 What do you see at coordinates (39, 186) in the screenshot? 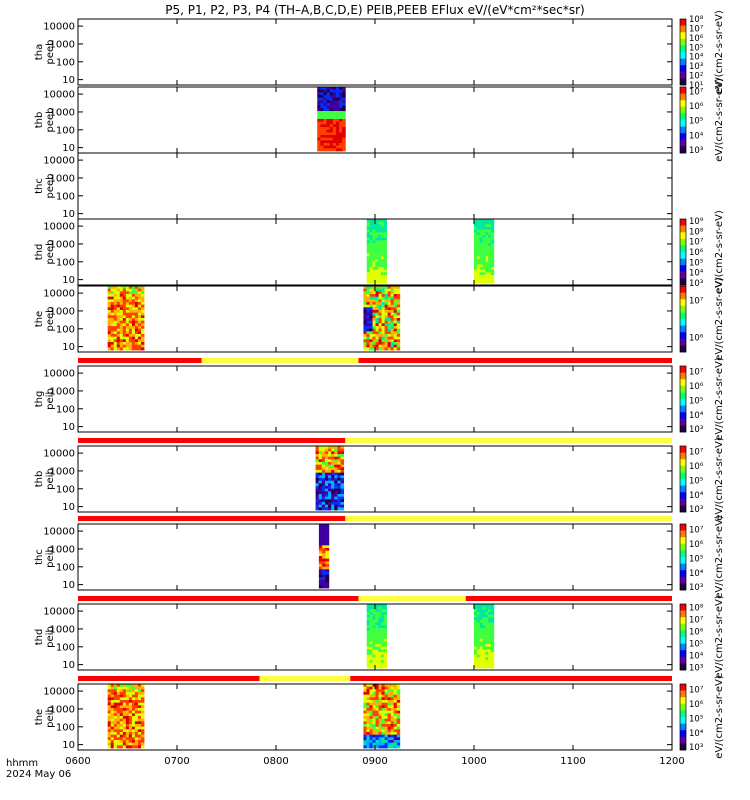
I see `probe-label: thc` at bounding box center [39, 186].